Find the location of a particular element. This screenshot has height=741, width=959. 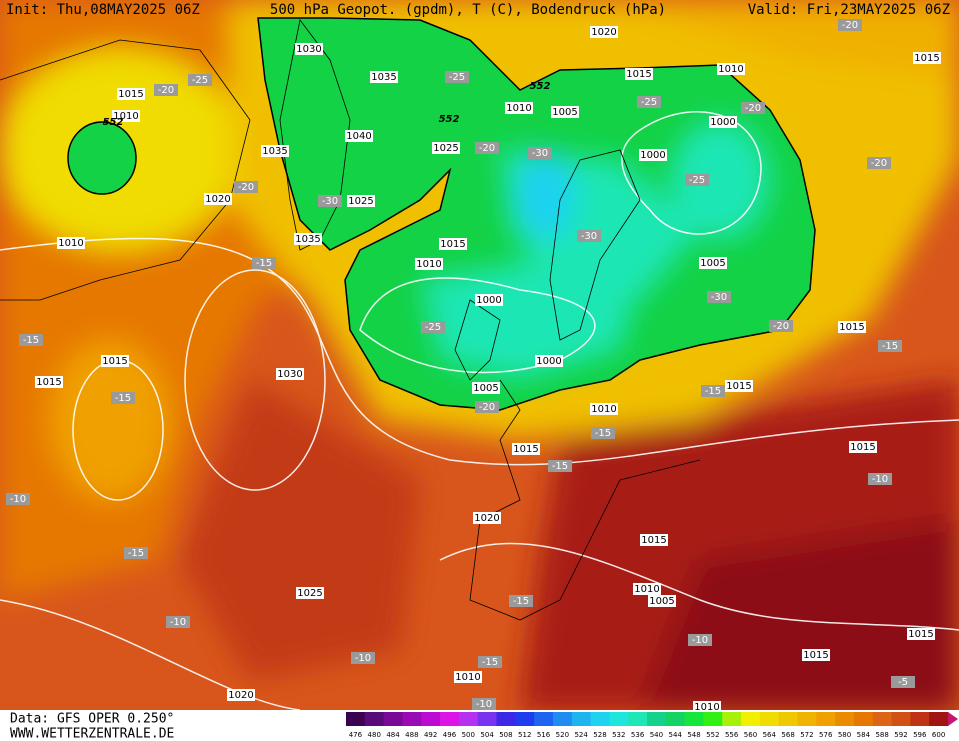

scale-label: 596 is located at coordinates (920, 735).